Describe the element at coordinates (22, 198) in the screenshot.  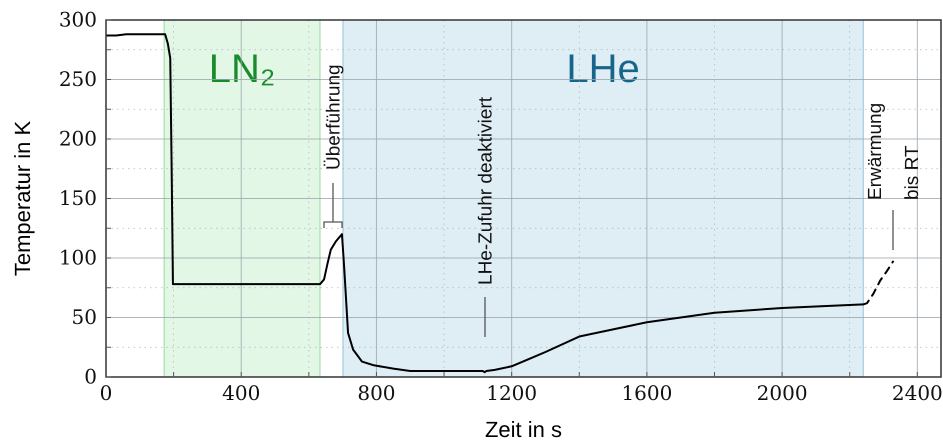
I see `y-axis-title: Temperatur in K` at that location.